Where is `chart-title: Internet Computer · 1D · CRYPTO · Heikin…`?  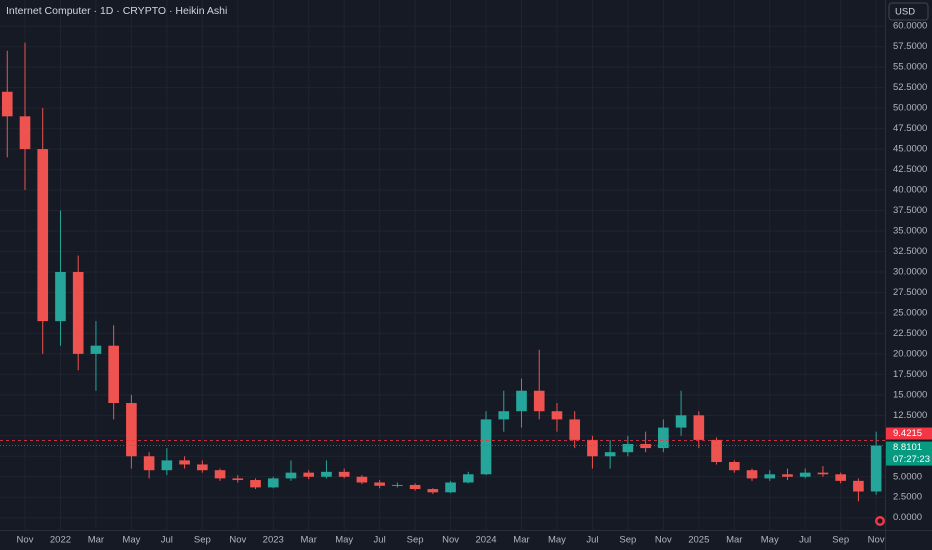 chart-title: Internet Computer · 1D · CRYPTO · Heikin… is located at coordinates (116, 11).